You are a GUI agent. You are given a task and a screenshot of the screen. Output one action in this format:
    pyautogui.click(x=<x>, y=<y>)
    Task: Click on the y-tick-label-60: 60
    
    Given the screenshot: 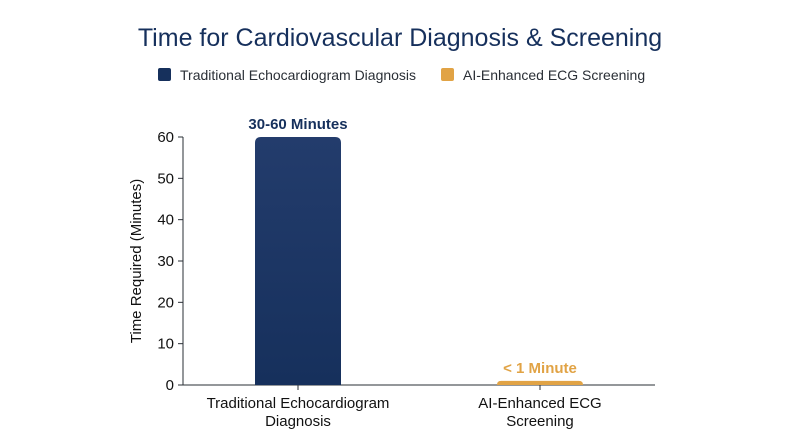 What is the action you would take?
    pyautogui.click(x=165, y=137)
    